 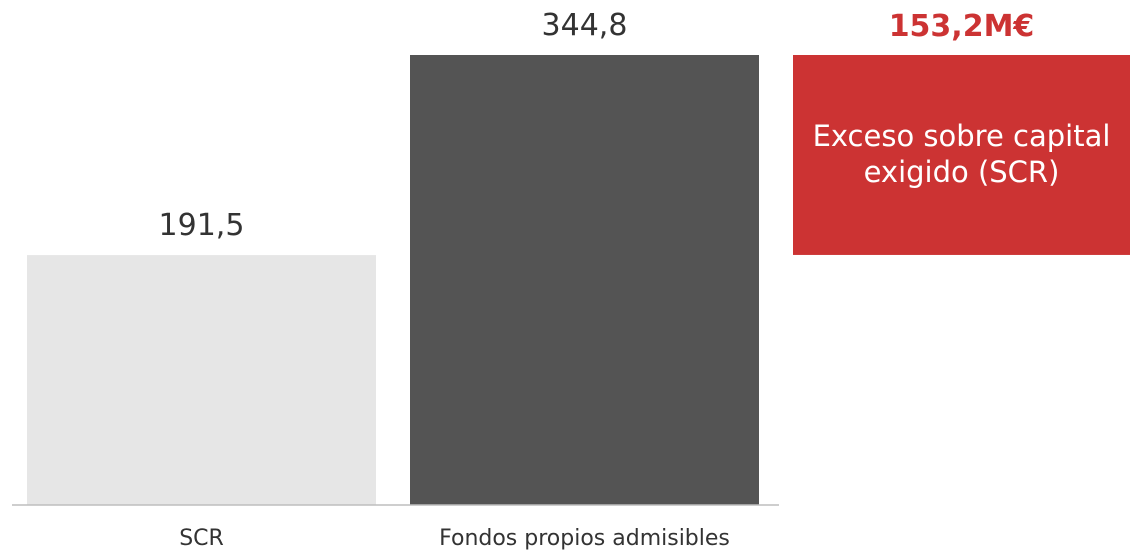 What do you see at coordinates (585, 25) in the screenshot?
I see `value-label-1: 344,8` at bounding box center [585, 25].